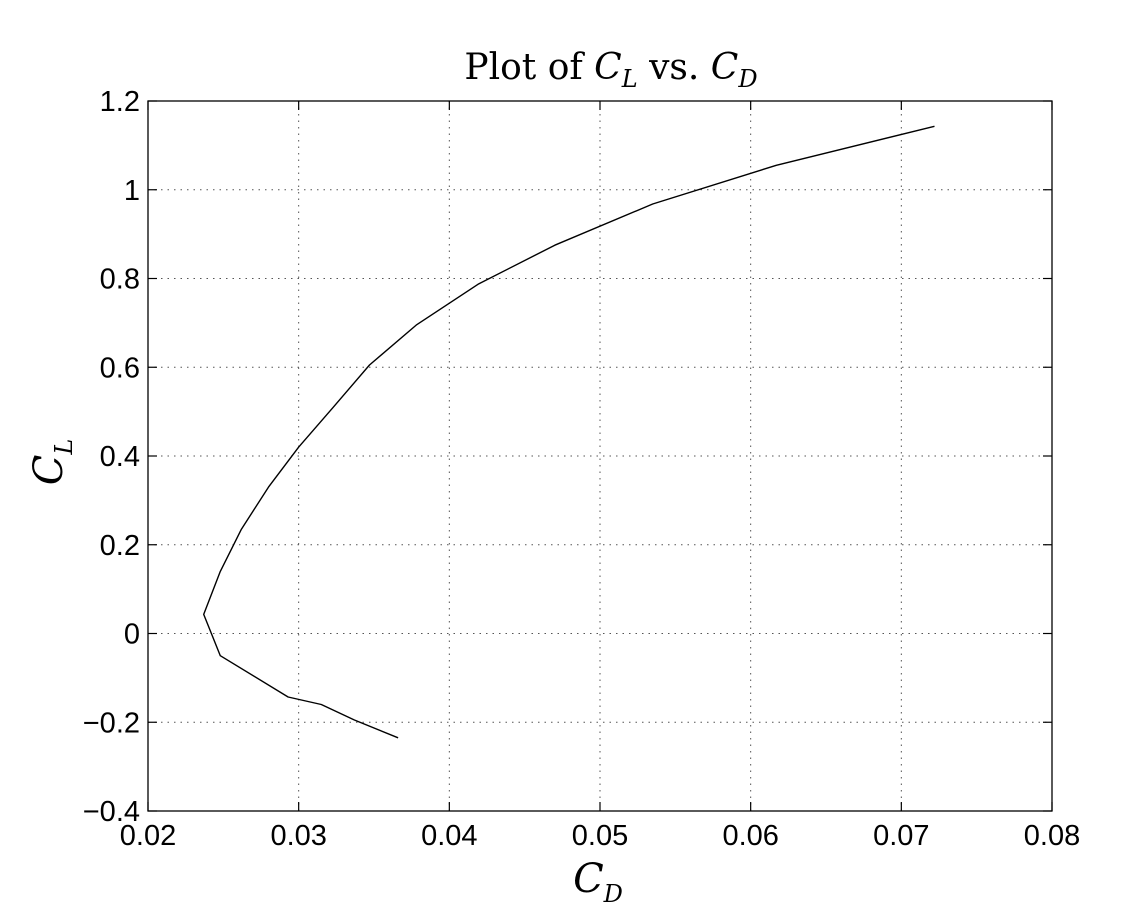  I want to click on title-y-symbol: C, so click(608, 67).